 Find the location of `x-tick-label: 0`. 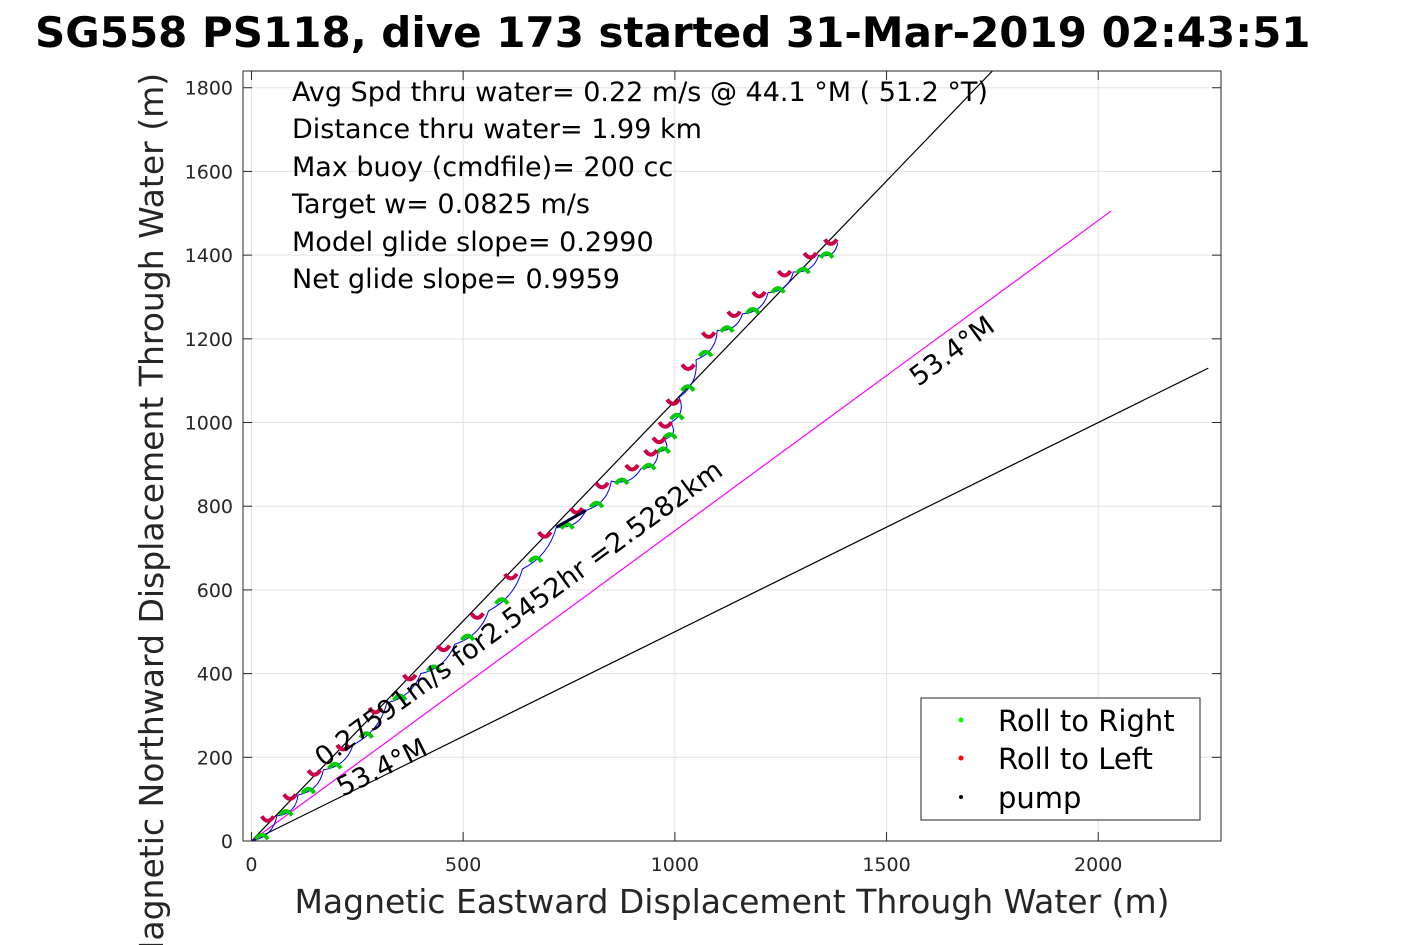

x-tick-label: 0 is located at coordinates (251, 865).